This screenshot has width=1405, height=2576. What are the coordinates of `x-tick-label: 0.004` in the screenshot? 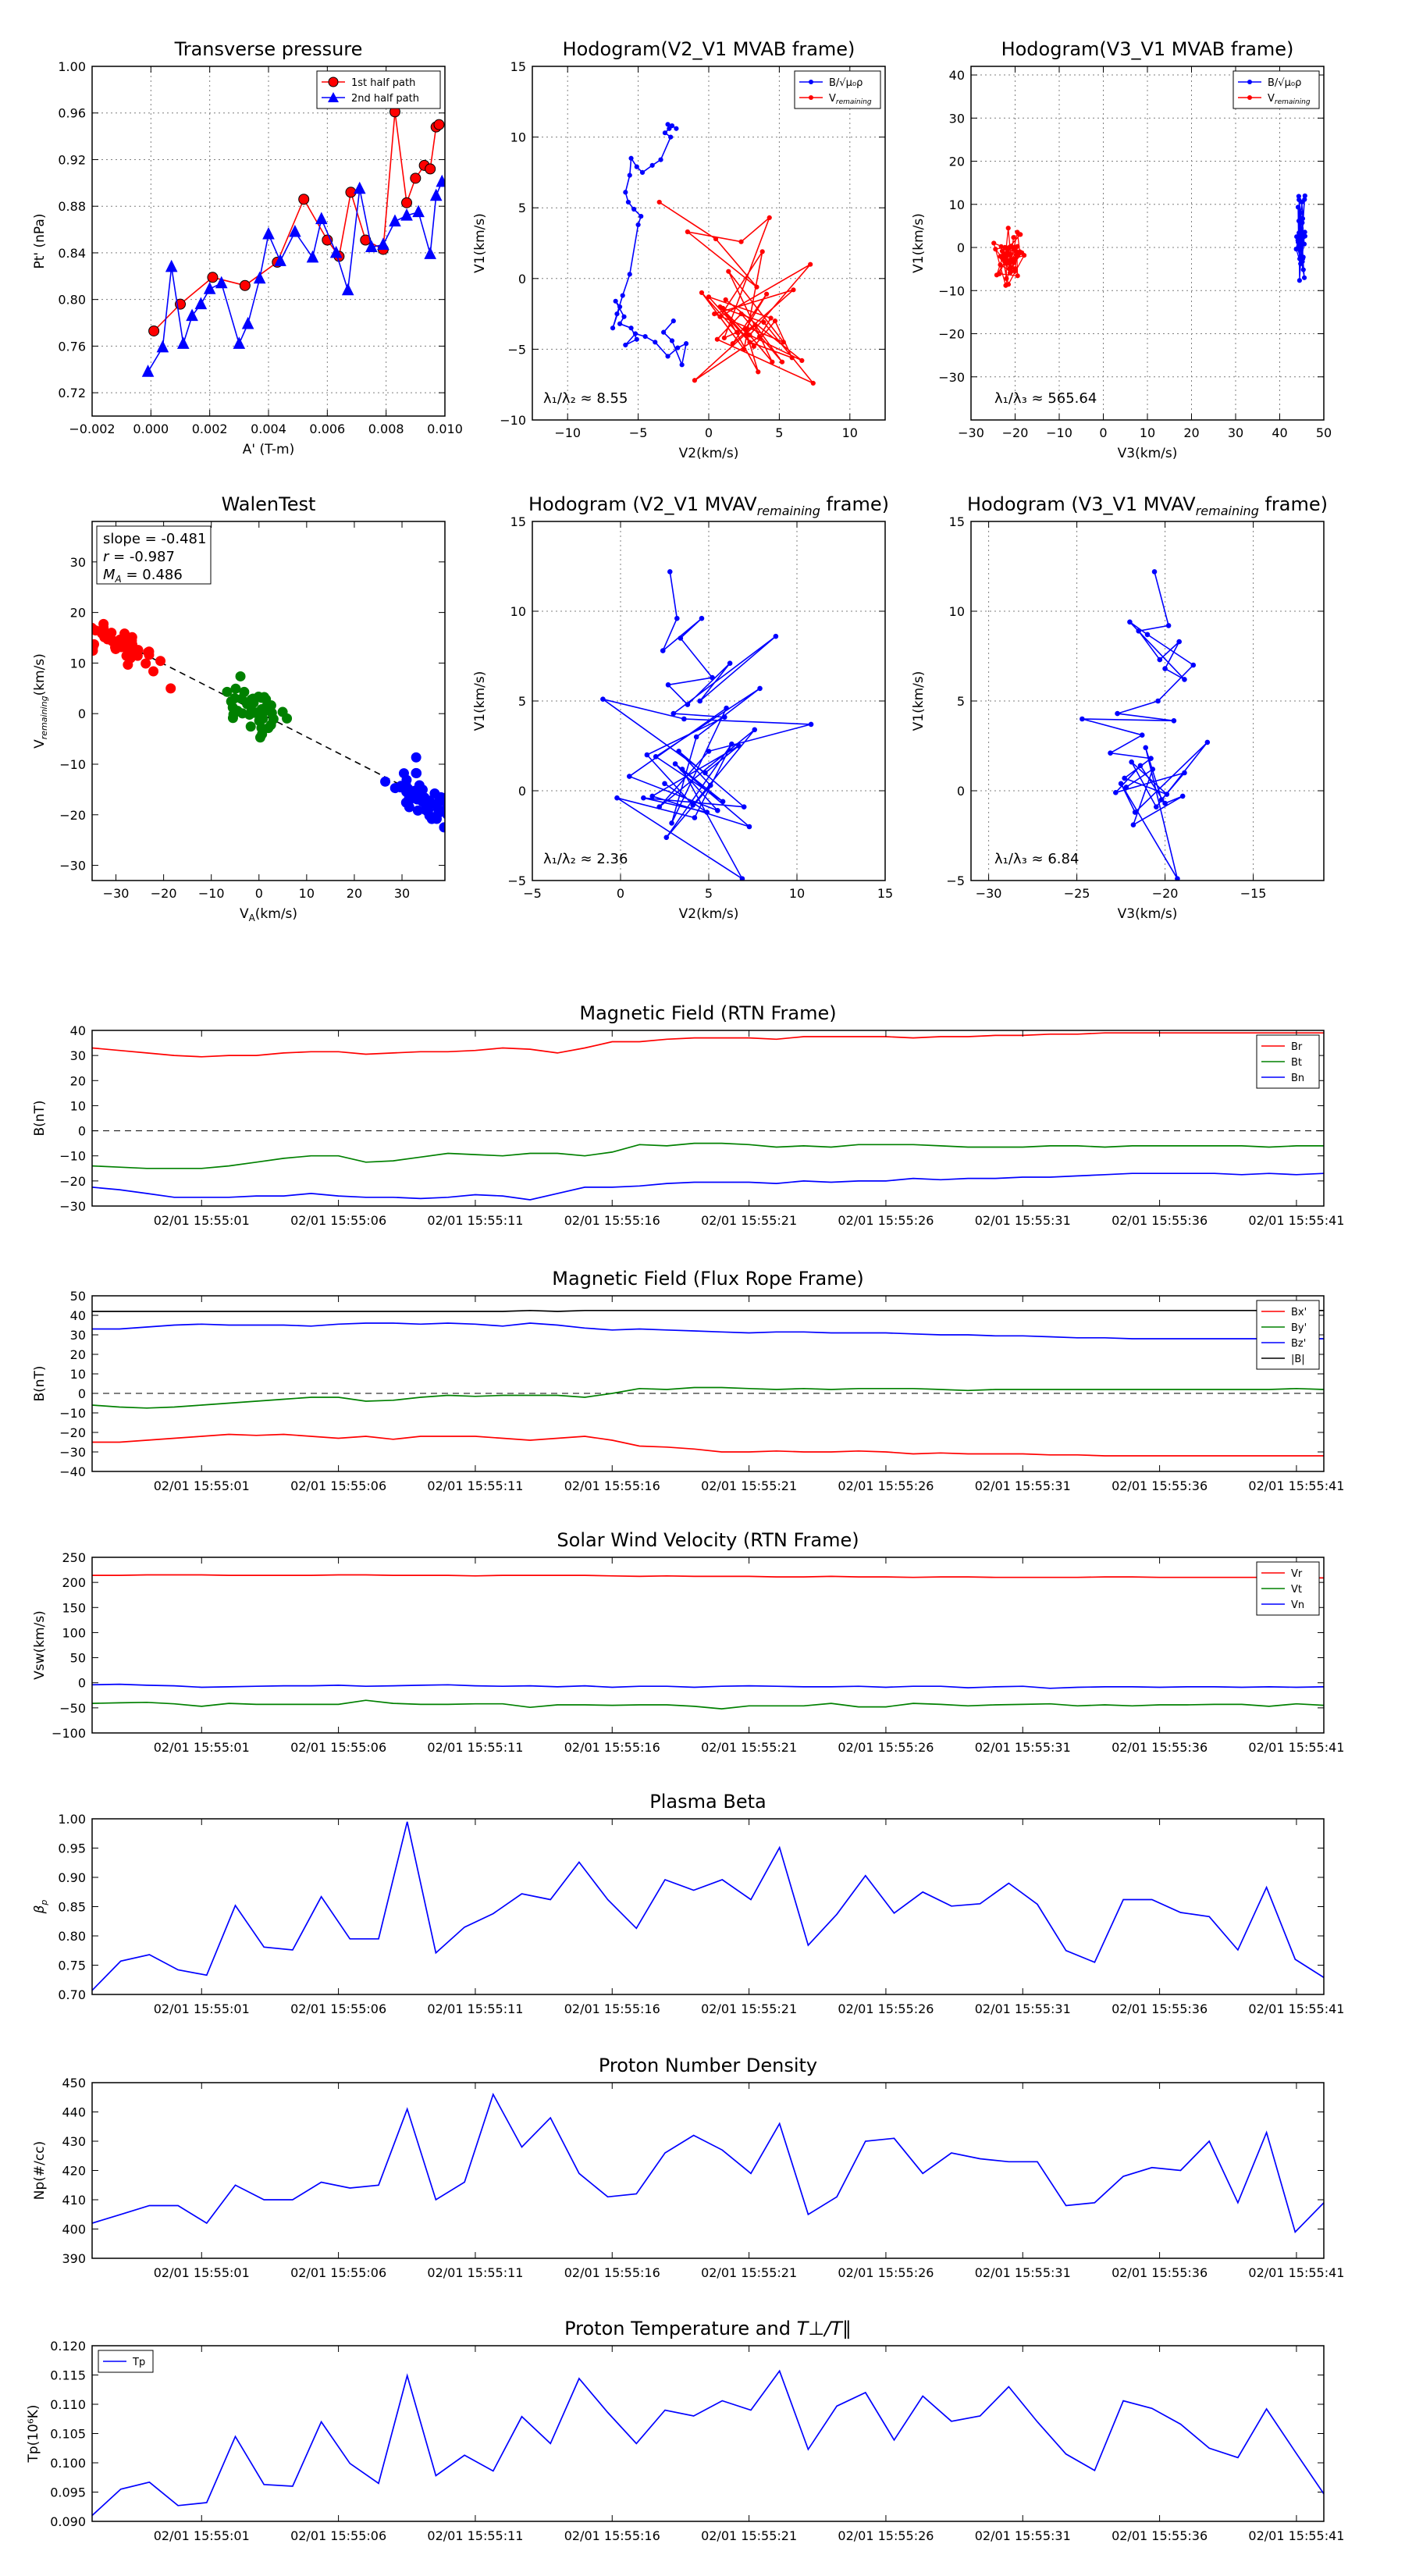 It's located at (269, 429).